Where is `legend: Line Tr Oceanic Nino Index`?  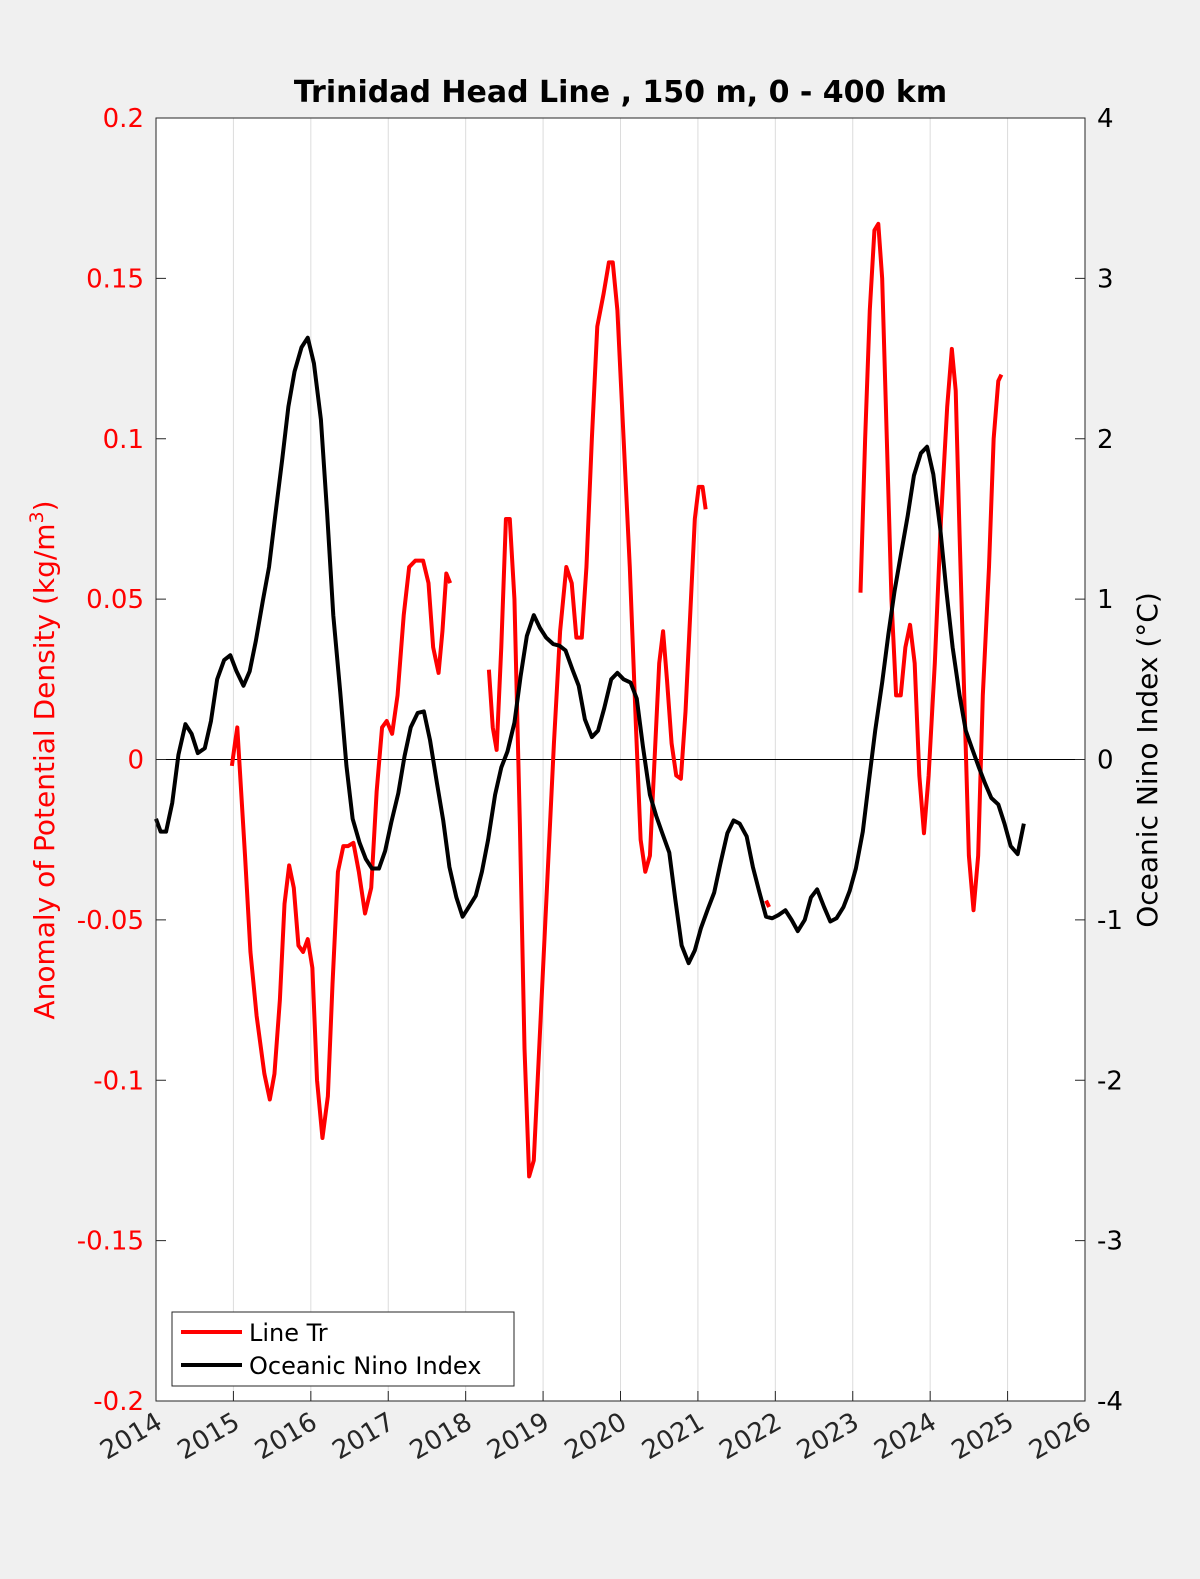 legend: Line Tr Oceanic Nino Index is located at coordinates (343, 1349).